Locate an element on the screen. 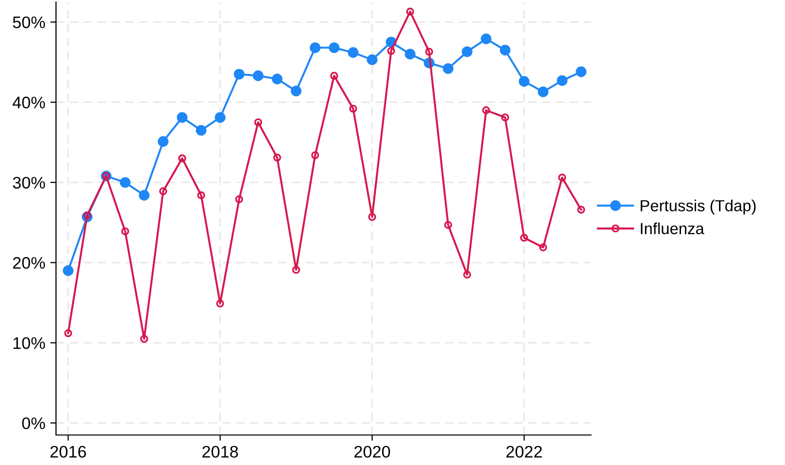 The image size is (785, 465). y-tick-label: 30% is located at coordinates (28, 182).